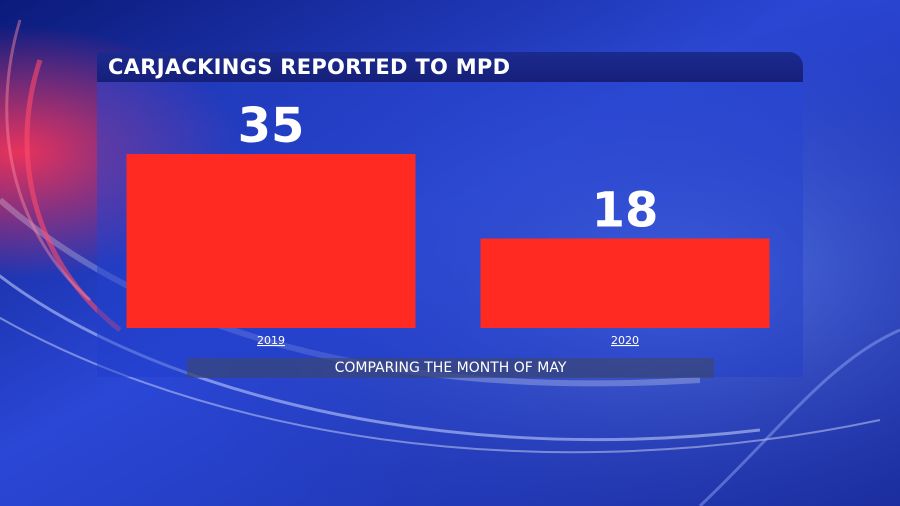 The width and height of the screenshot is (900, 506). What do you see at coordinates (309, 67) in the screenshot?
I see `chart-title: CARJACKINGS REPORTED TO MPD` at bounding box center [309, 67].